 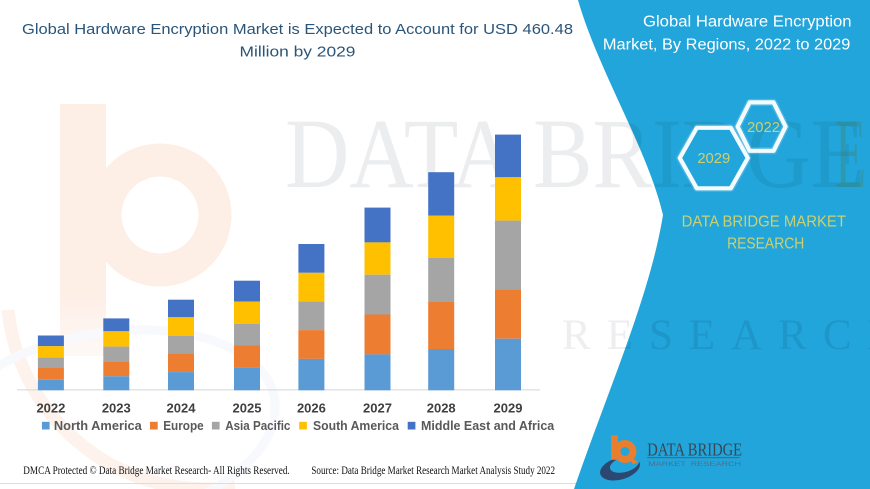 I want to click on svg-text: E, so click(x=850, y=153).